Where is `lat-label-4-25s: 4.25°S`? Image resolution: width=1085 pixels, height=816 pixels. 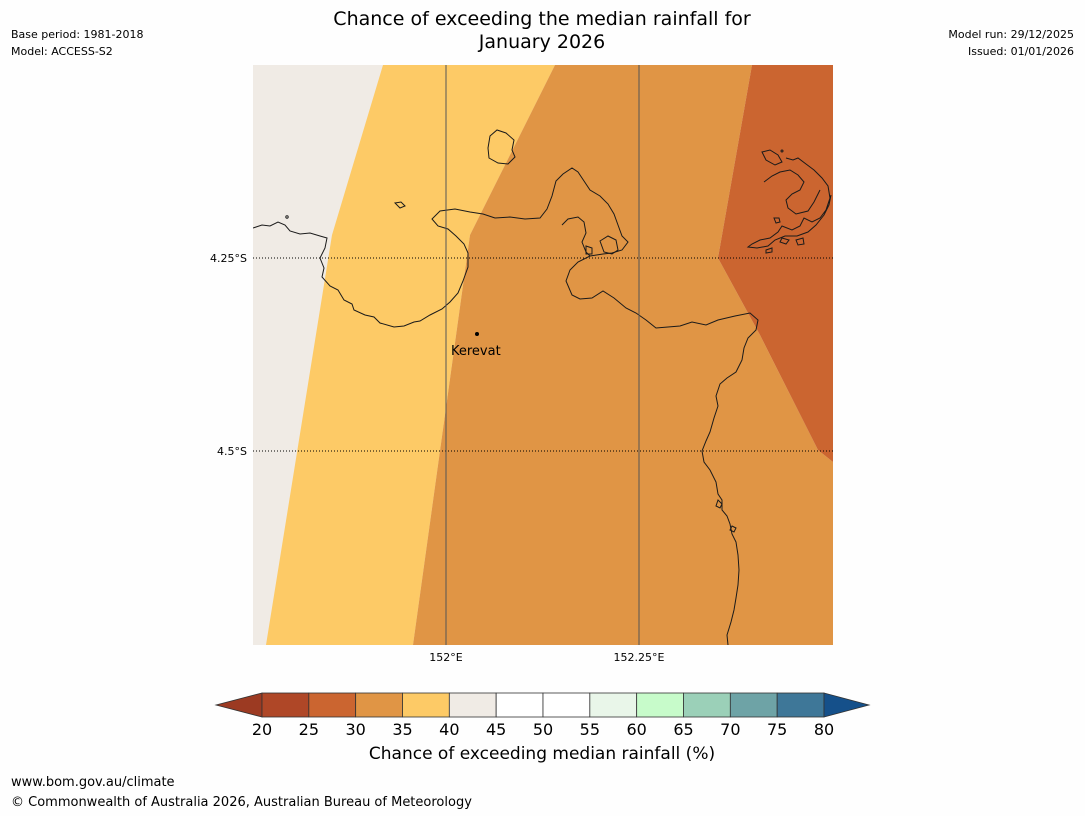 lat-label-4-25s: 4.25°S is located at coordinates (228, 258).